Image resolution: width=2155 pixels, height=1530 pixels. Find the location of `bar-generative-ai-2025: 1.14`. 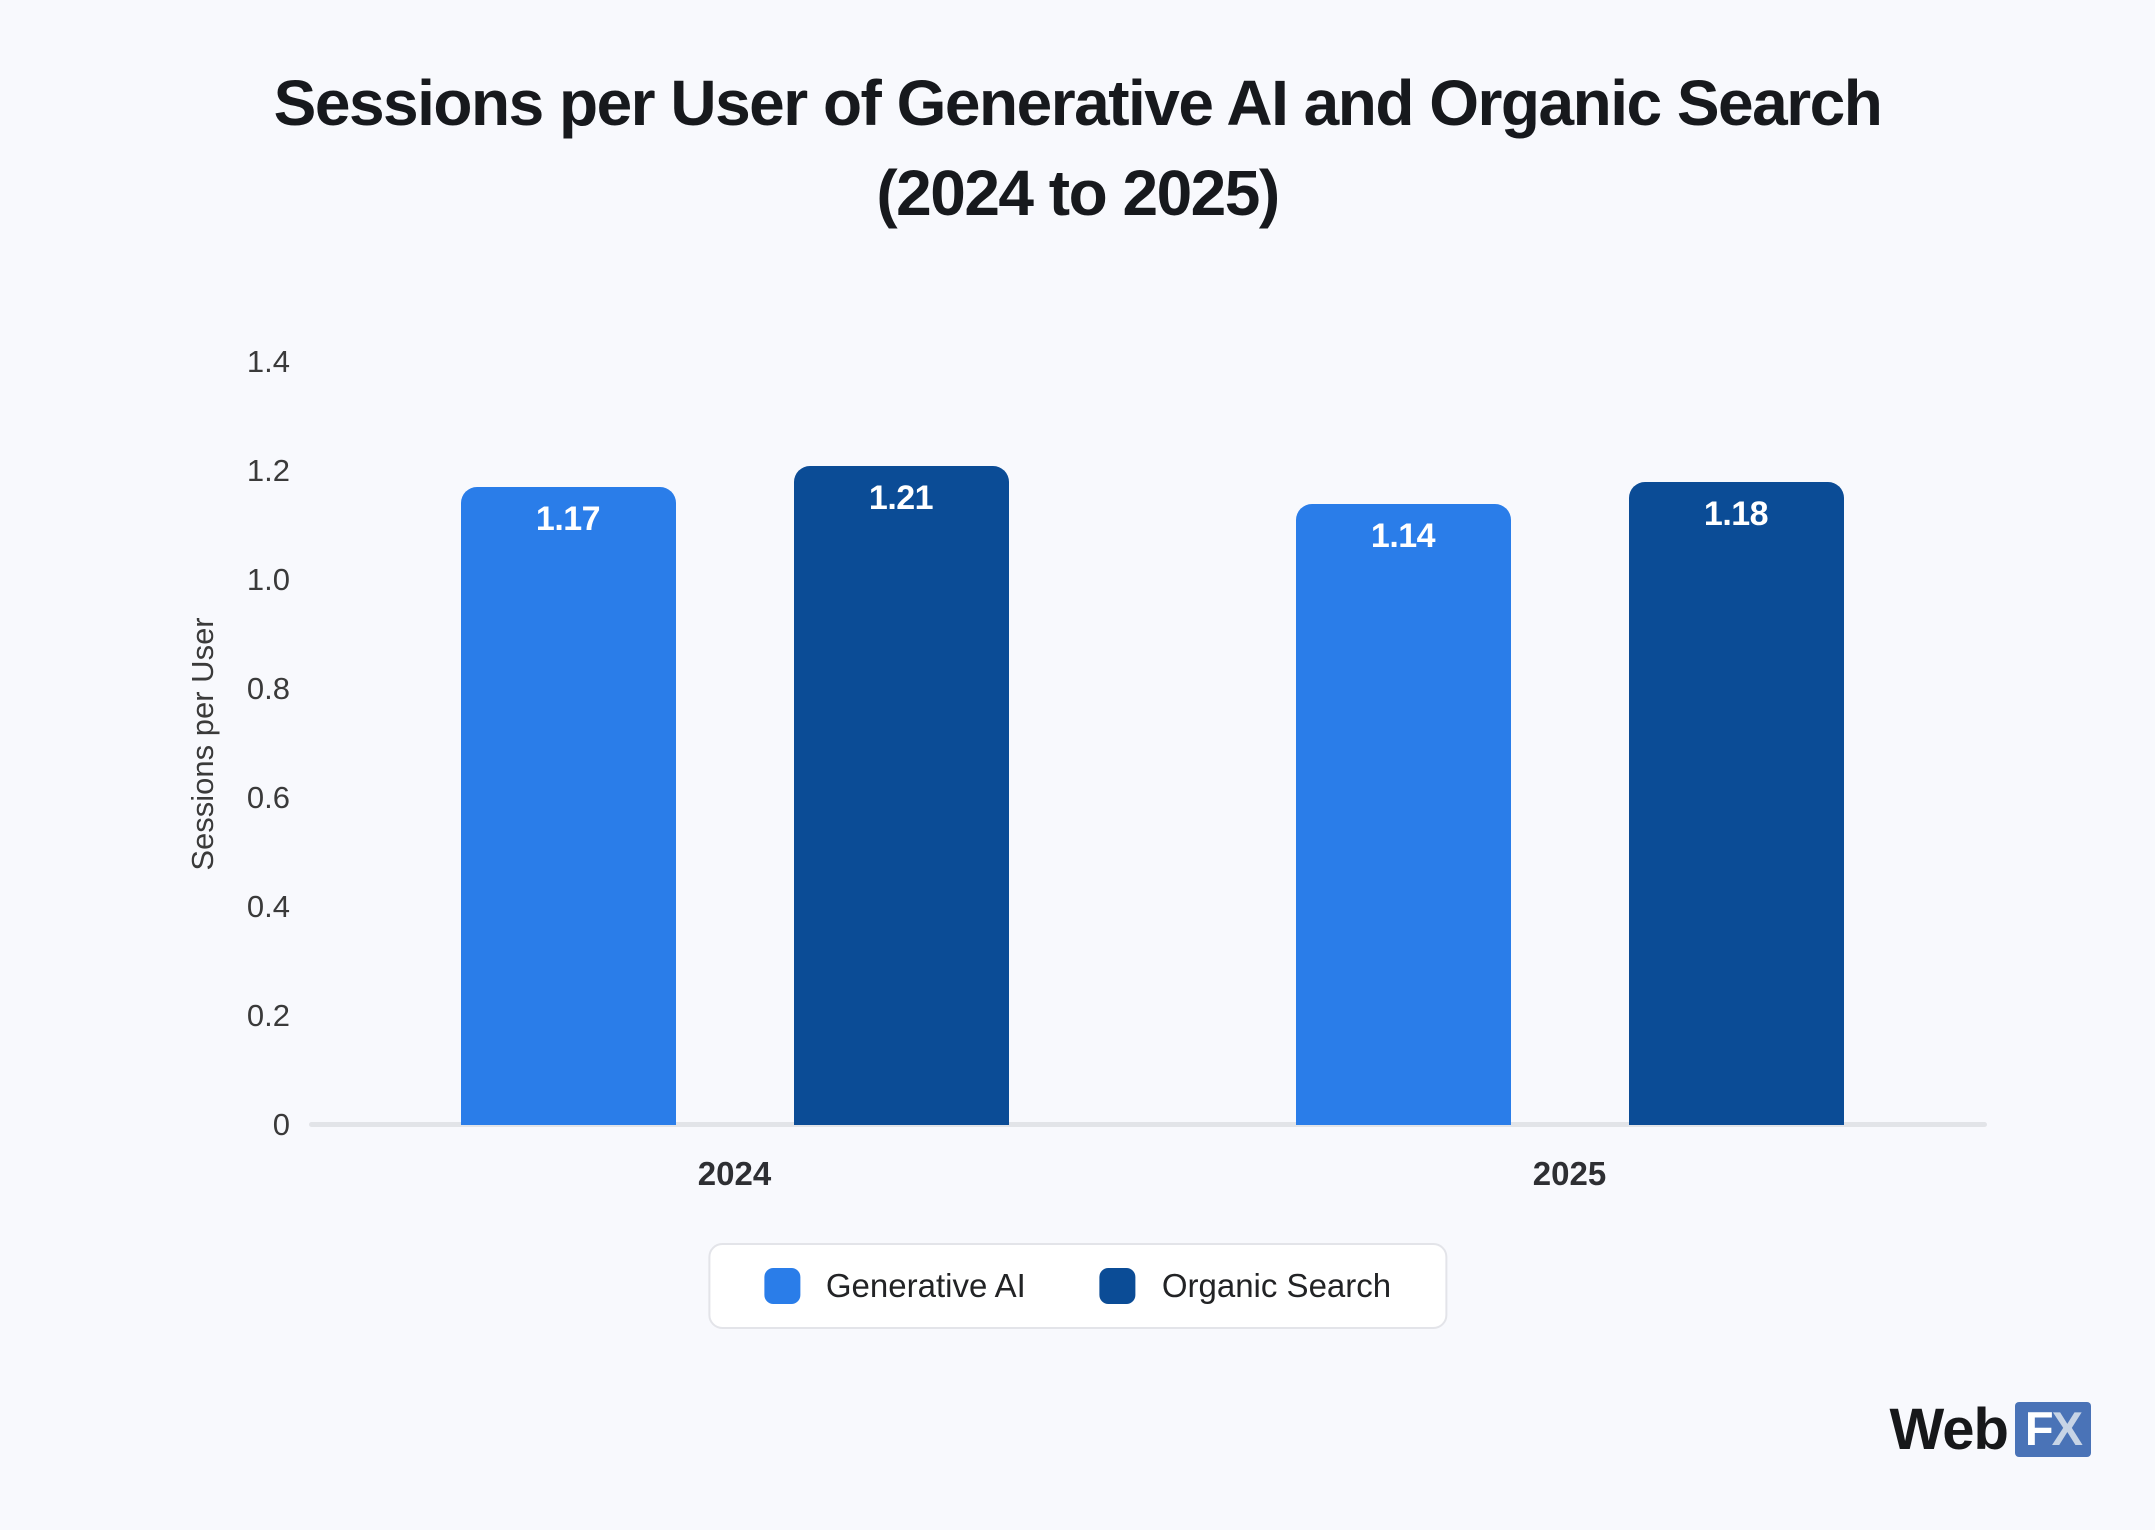

bar-generative-ai-2025: 1.14 is located at coordinates (1403, 814).